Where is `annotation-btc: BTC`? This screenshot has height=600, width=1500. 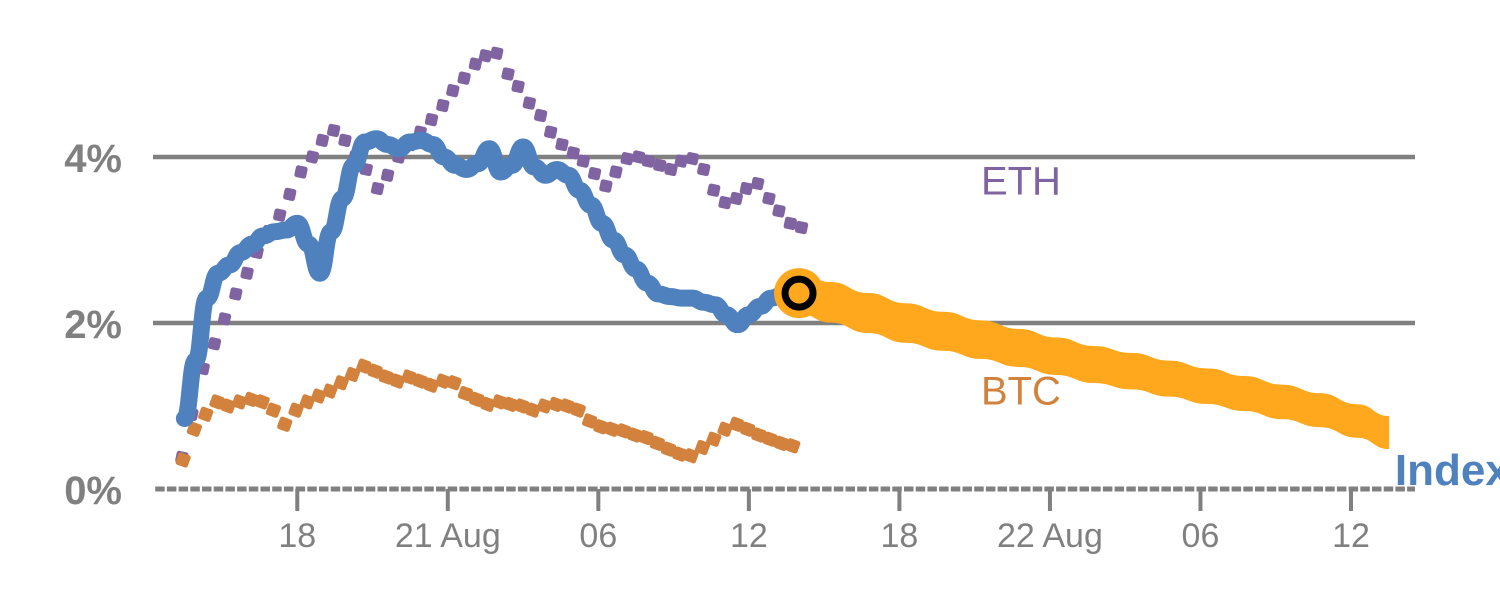 annotation-btc: BTC is located at coordinates (1021, 391).